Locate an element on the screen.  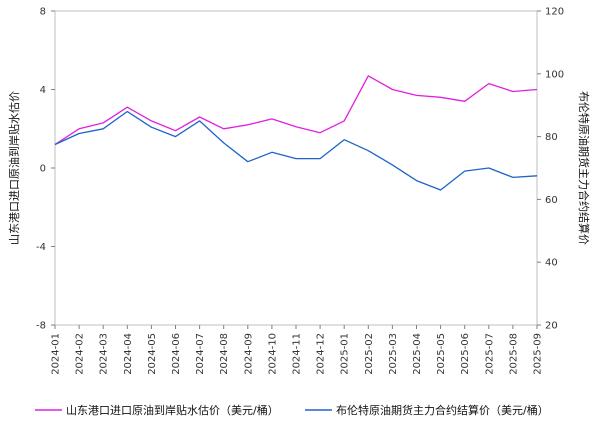
series-line-brent is located at coordinates (296, 150).